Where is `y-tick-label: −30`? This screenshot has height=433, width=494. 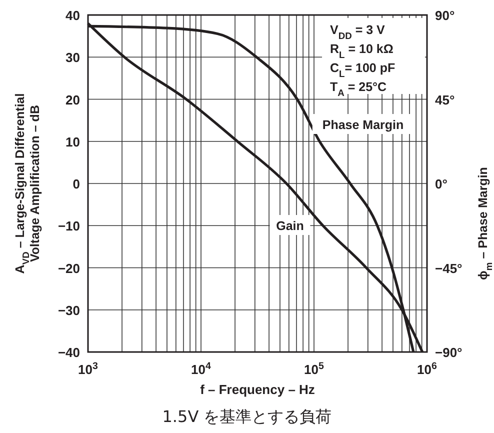 y-tick-label: −30 is located at coordinates (69, 310).